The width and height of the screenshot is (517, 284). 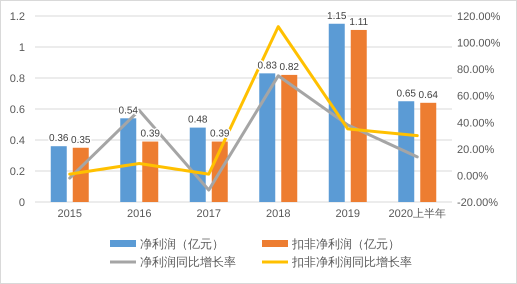 I want to click on data-label: 0.35, so click(x=81, y=140).